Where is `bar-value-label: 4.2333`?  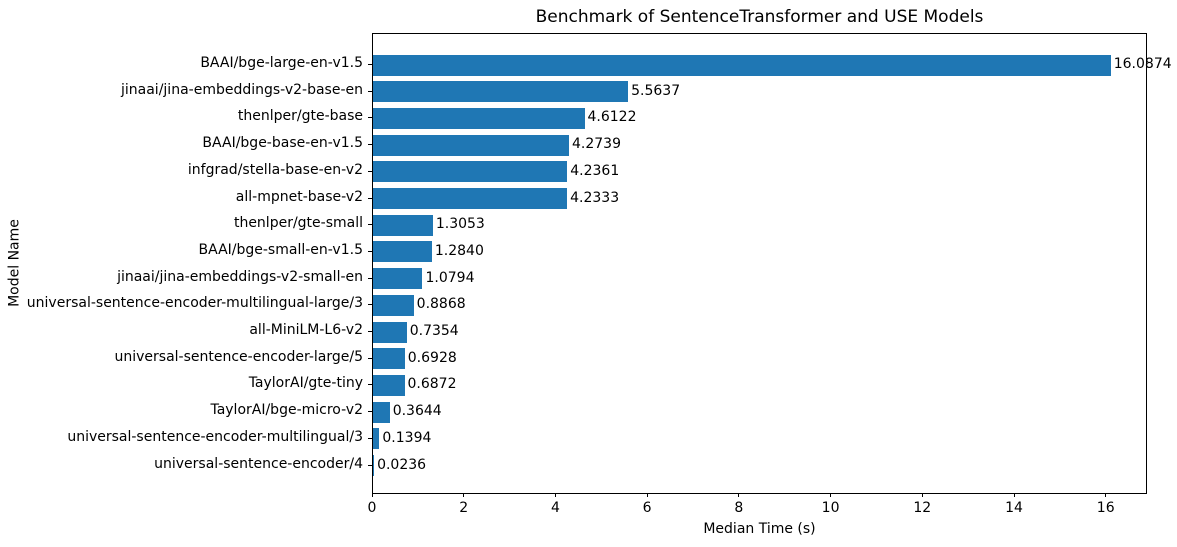
bar-value-label: 4.2333 is located at coordinates (595, 197).